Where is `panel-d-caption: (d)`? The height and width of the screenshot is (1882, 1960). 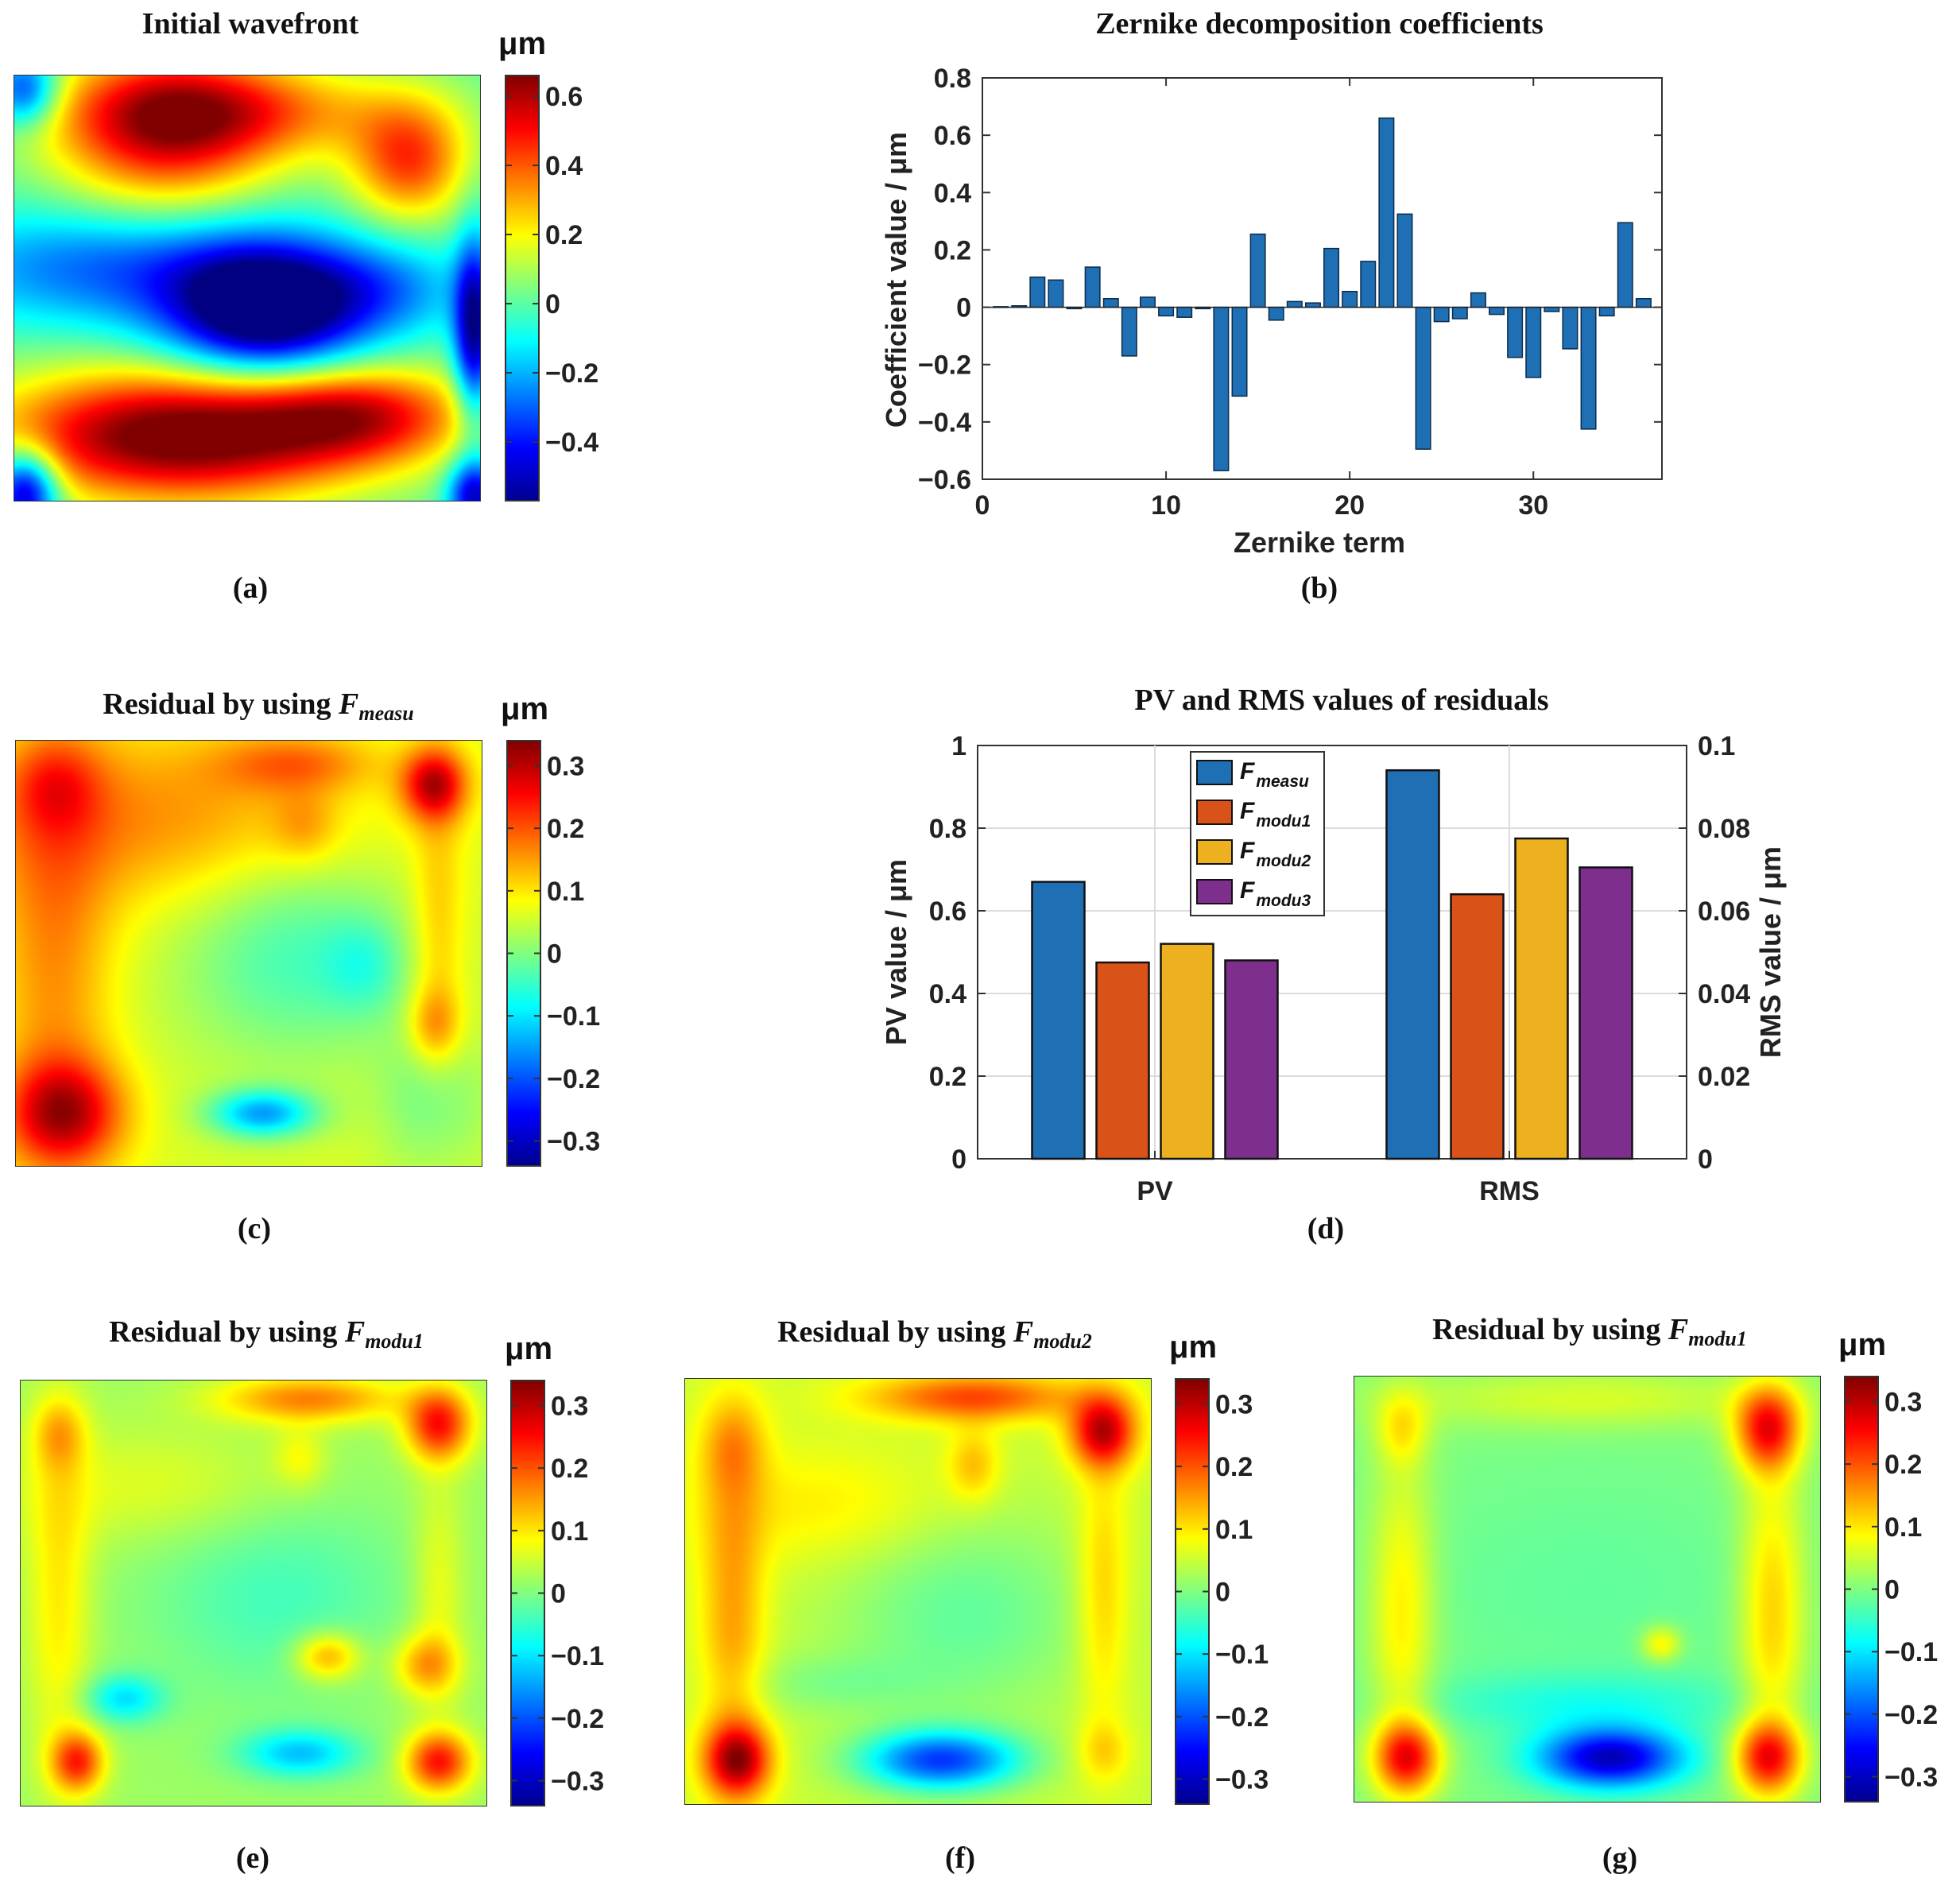 panel-d-caption: (d) is located at coordinates (1326, 1228).